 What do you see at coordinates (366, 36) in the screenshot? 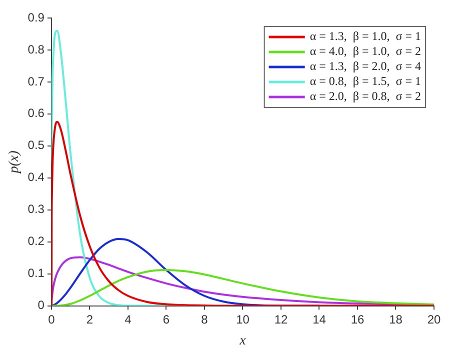
I see `legend-label: α = 1.3, β = 1.0, σ = 1` at bounding box center [366, 36].